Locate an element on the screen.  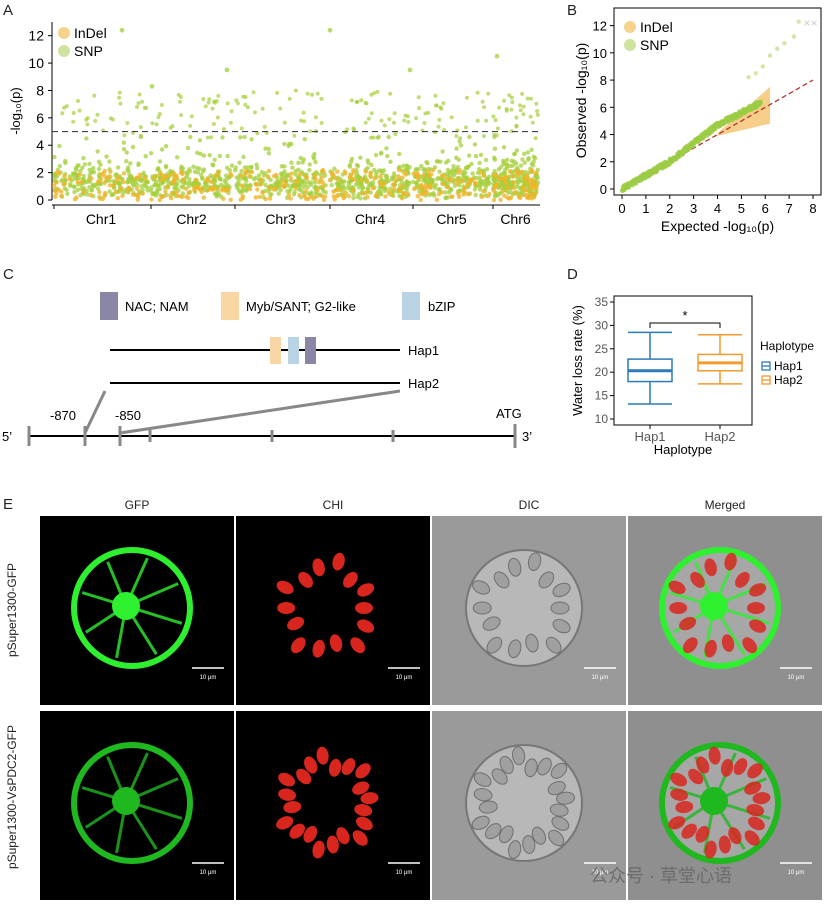
panel-a-letter: A is located at coordinates (8, 10).